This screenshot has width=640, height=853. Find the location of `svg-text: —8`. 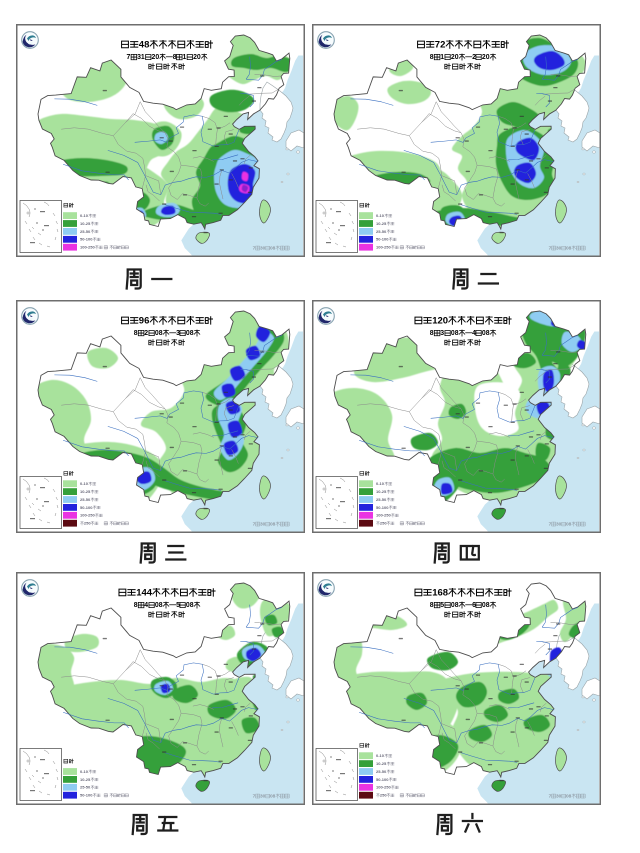

svg-text: —8 is located at coordinates (171, 57).